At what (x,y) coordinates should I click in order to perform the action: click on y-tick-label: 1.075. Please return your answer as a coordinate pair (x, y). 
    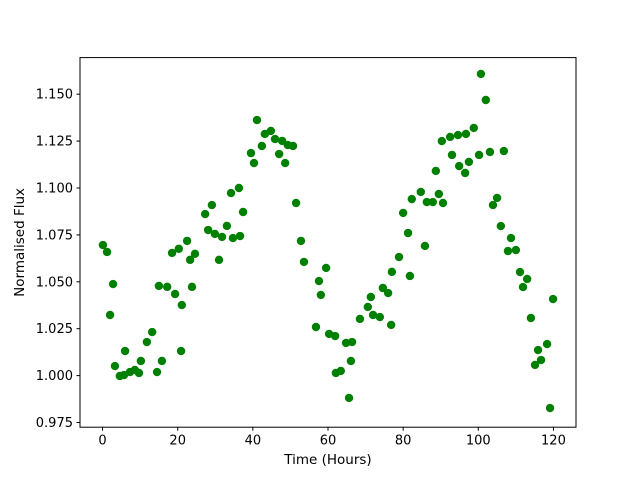
    Looking at the image, I should click on (54, 235).